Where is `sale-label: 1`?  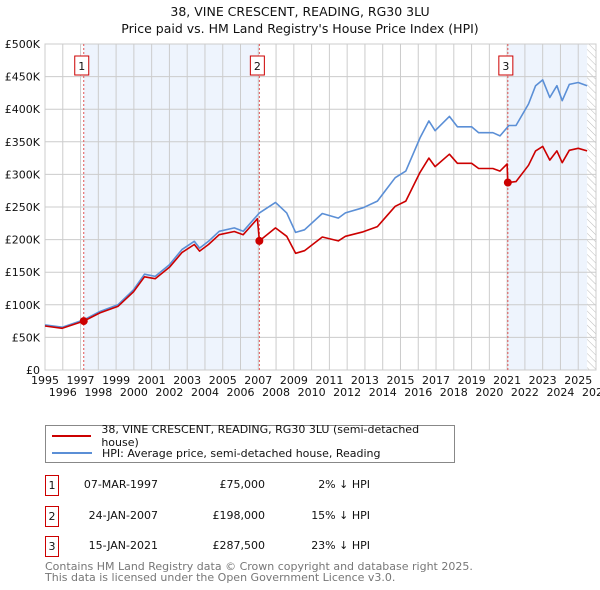
sale-label: 1 is located at coordinates (81, 66).